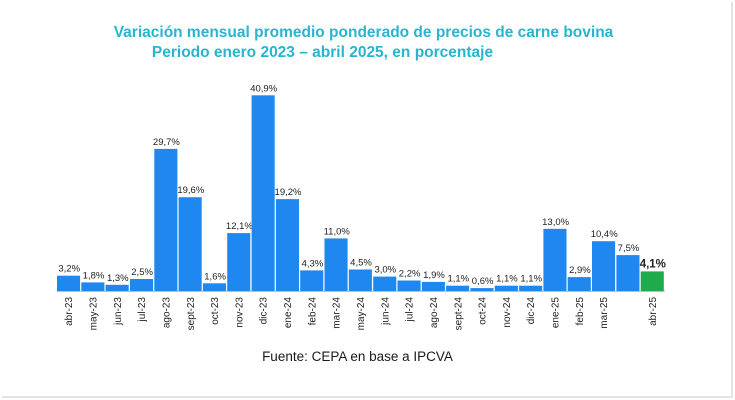  What do you see at coordinates (580, 311) in the screenshot?
I see `x-tick-label: feb-25` at bounding box center [580, 311].